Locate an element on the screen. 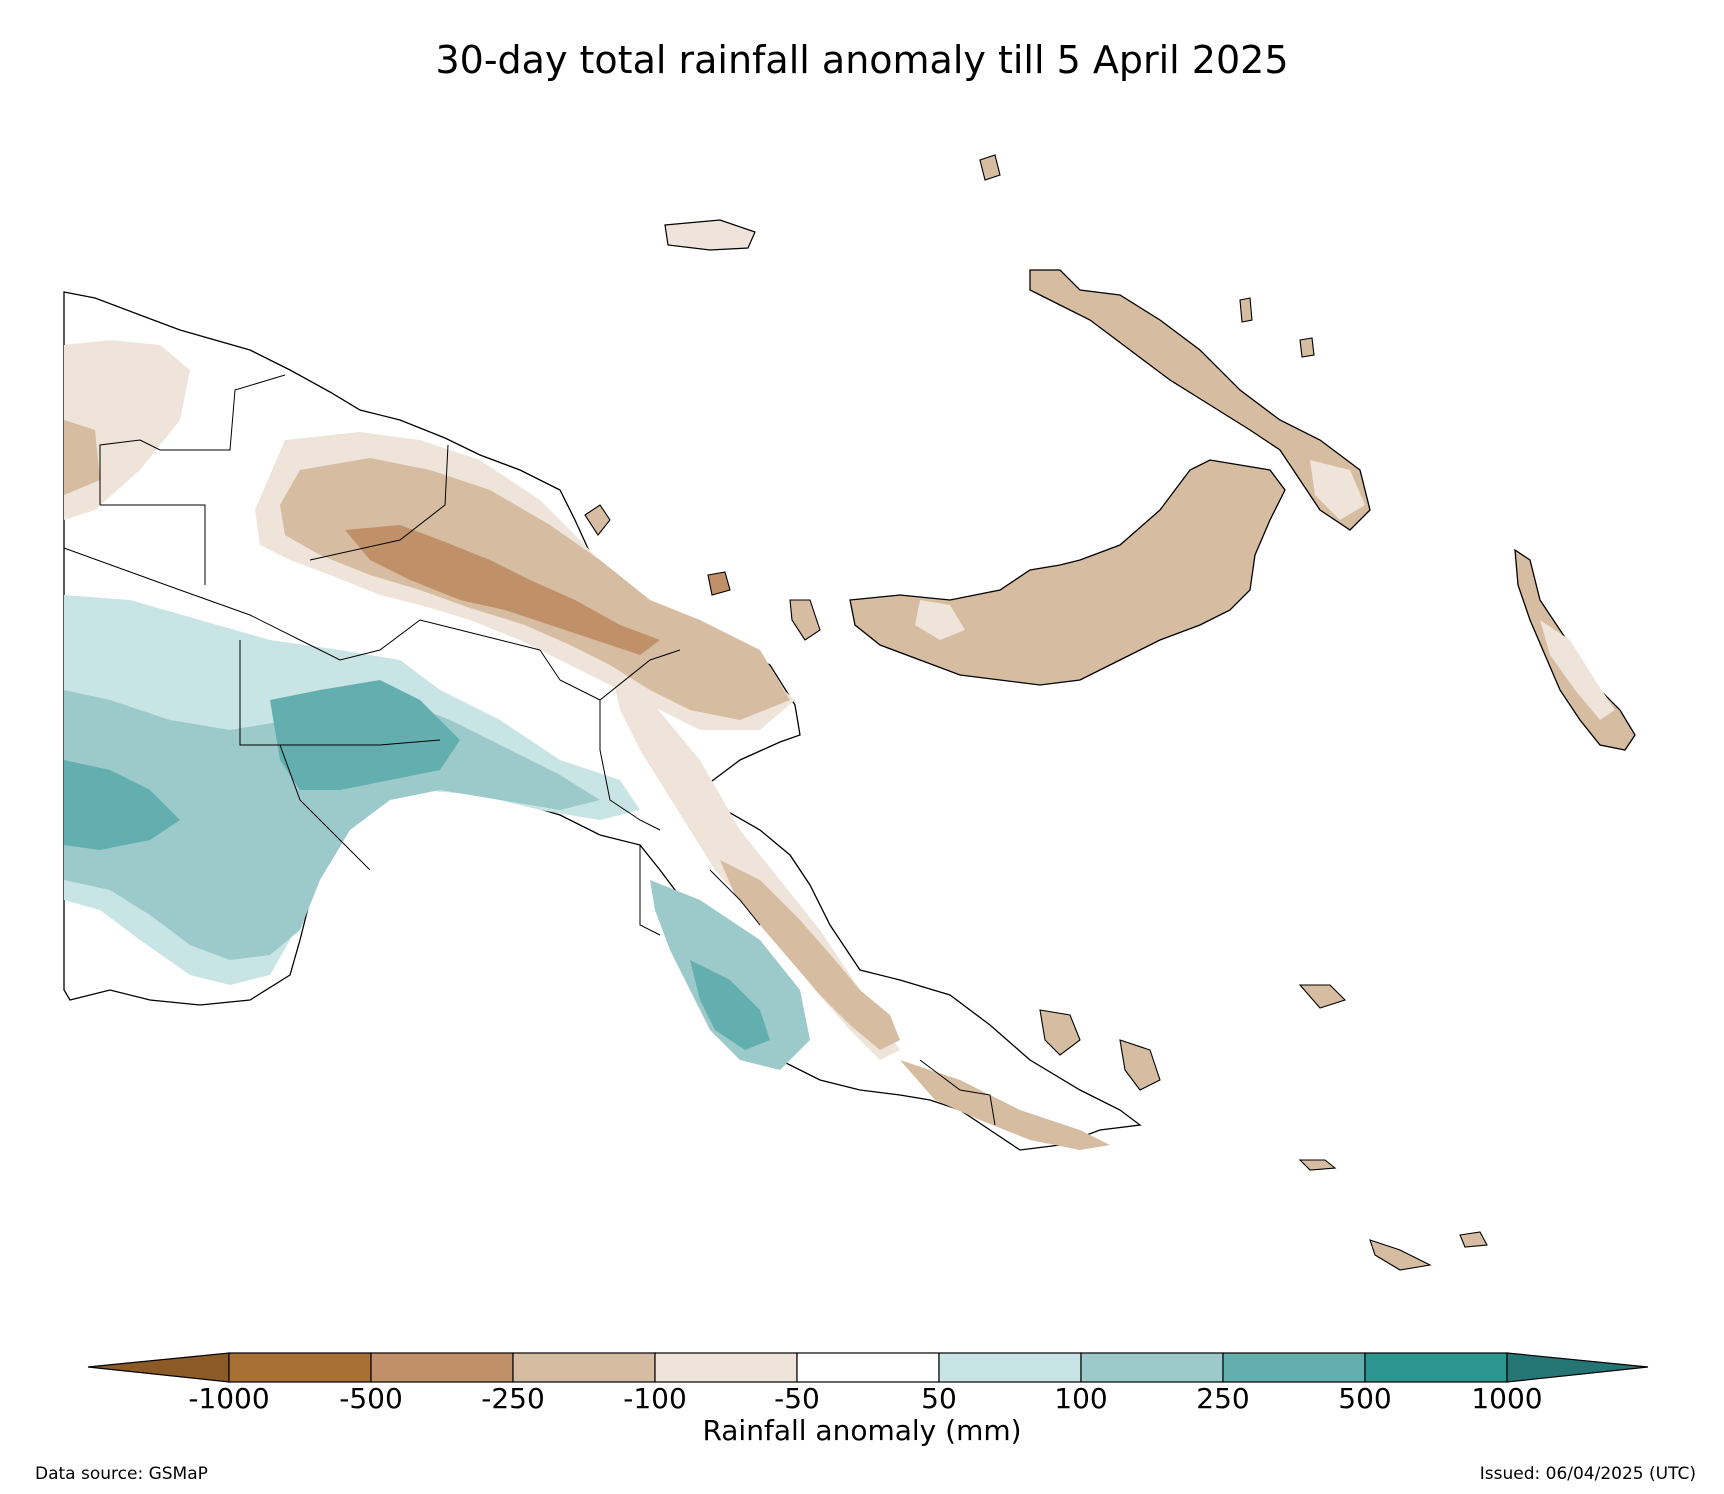 The image size is (1724, 1494). colorbar-tick: 250 is located at coordinates (1223, 1398).